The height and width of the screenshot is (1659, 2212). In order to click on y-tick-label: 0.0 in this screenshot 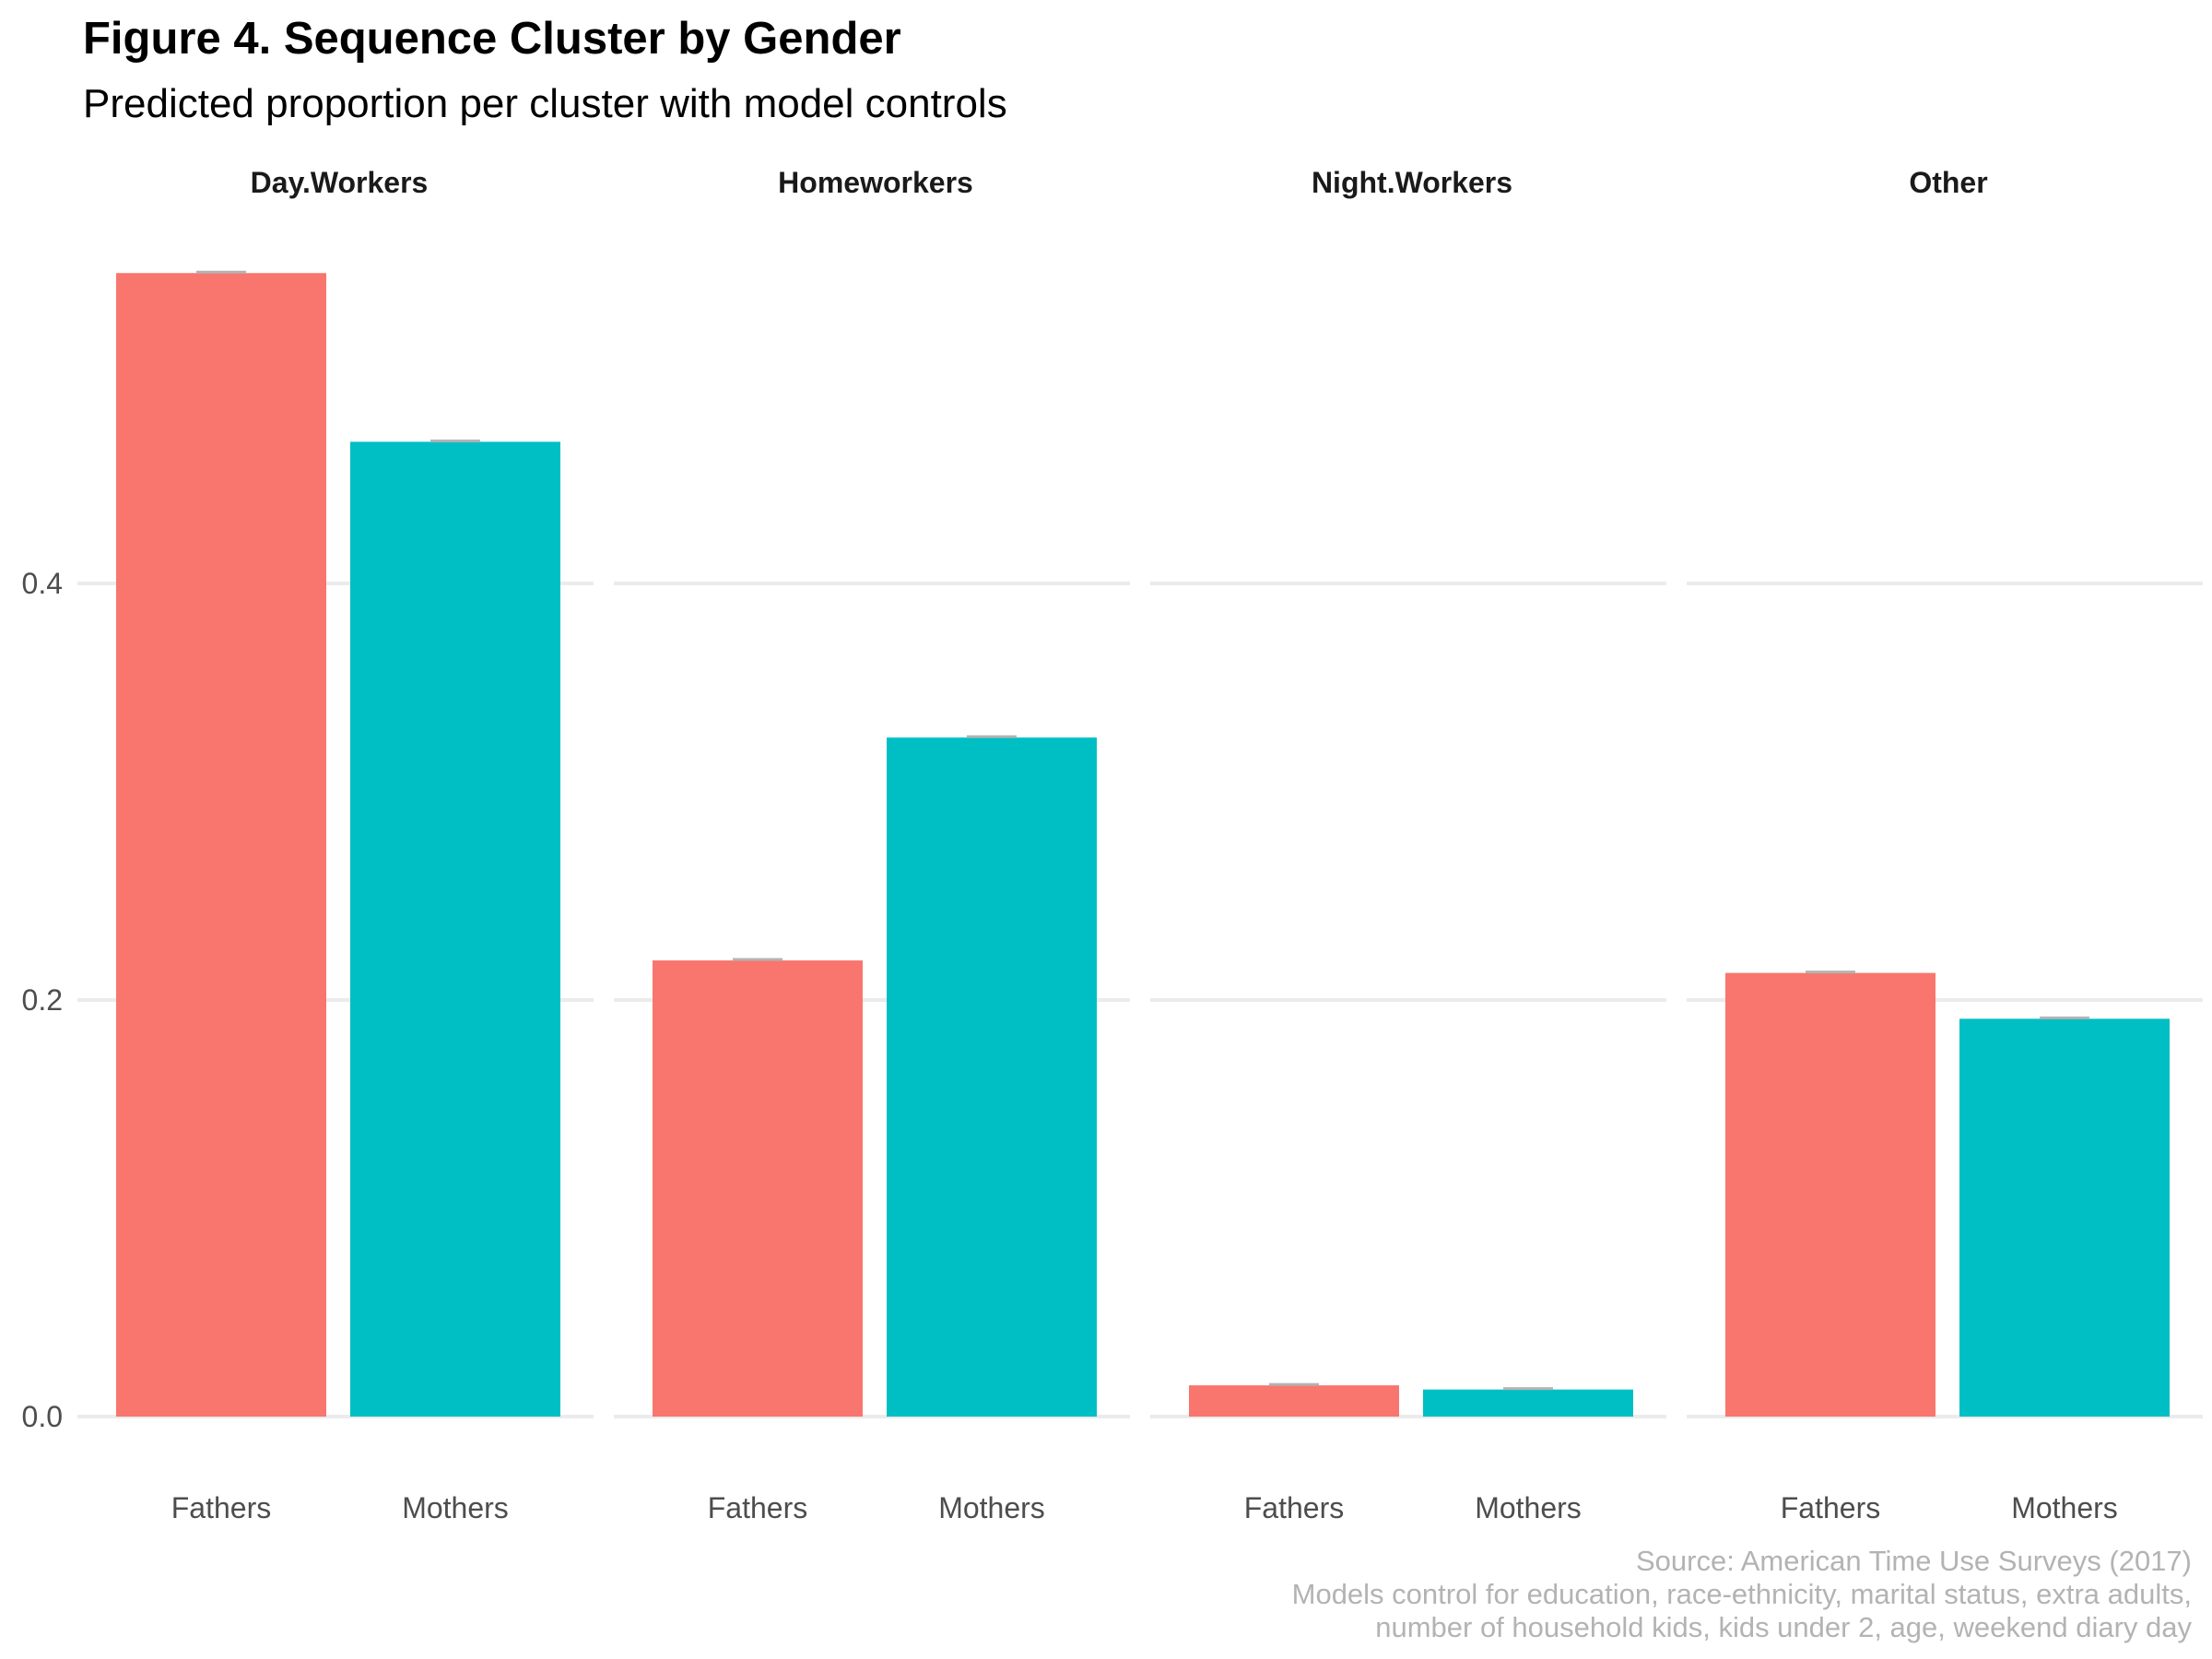, I will do `click(42, 1416)`.